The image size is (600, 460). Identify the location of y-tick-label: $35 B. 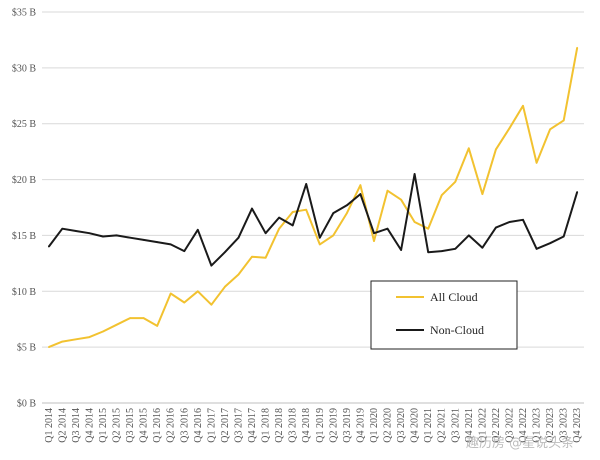
(24, 13).